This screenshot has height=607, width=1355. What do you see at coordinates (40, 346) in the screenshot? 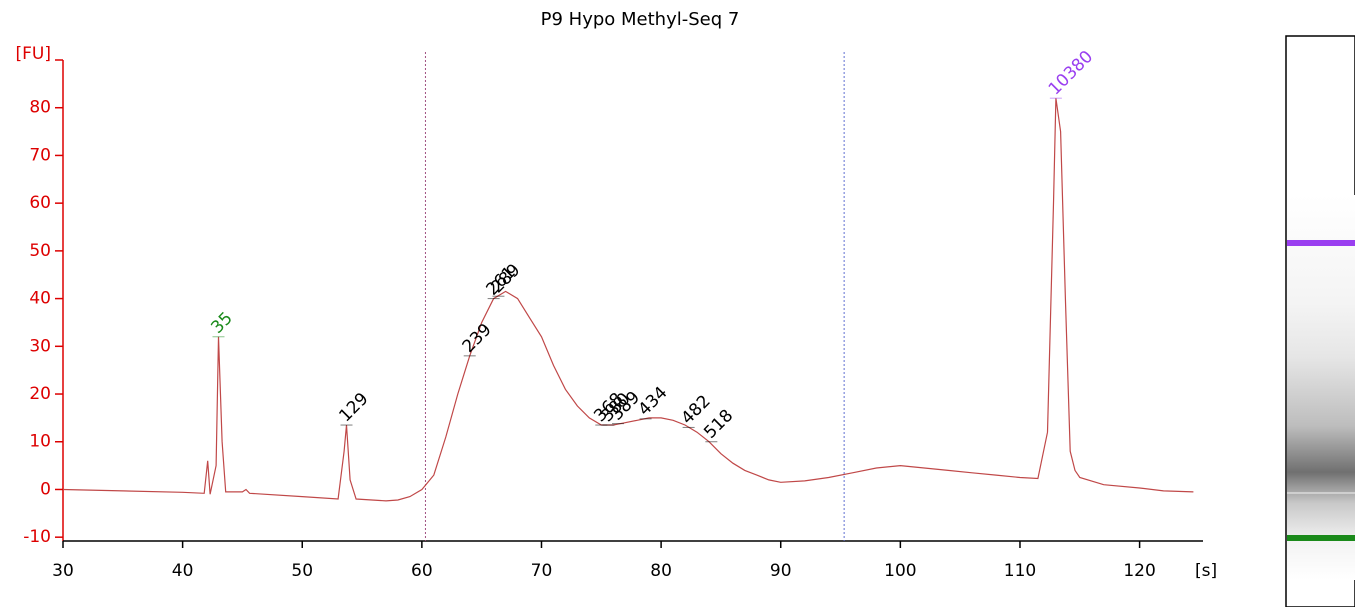
I see `y-tick-label: 30` at bounding box center [40, 346].